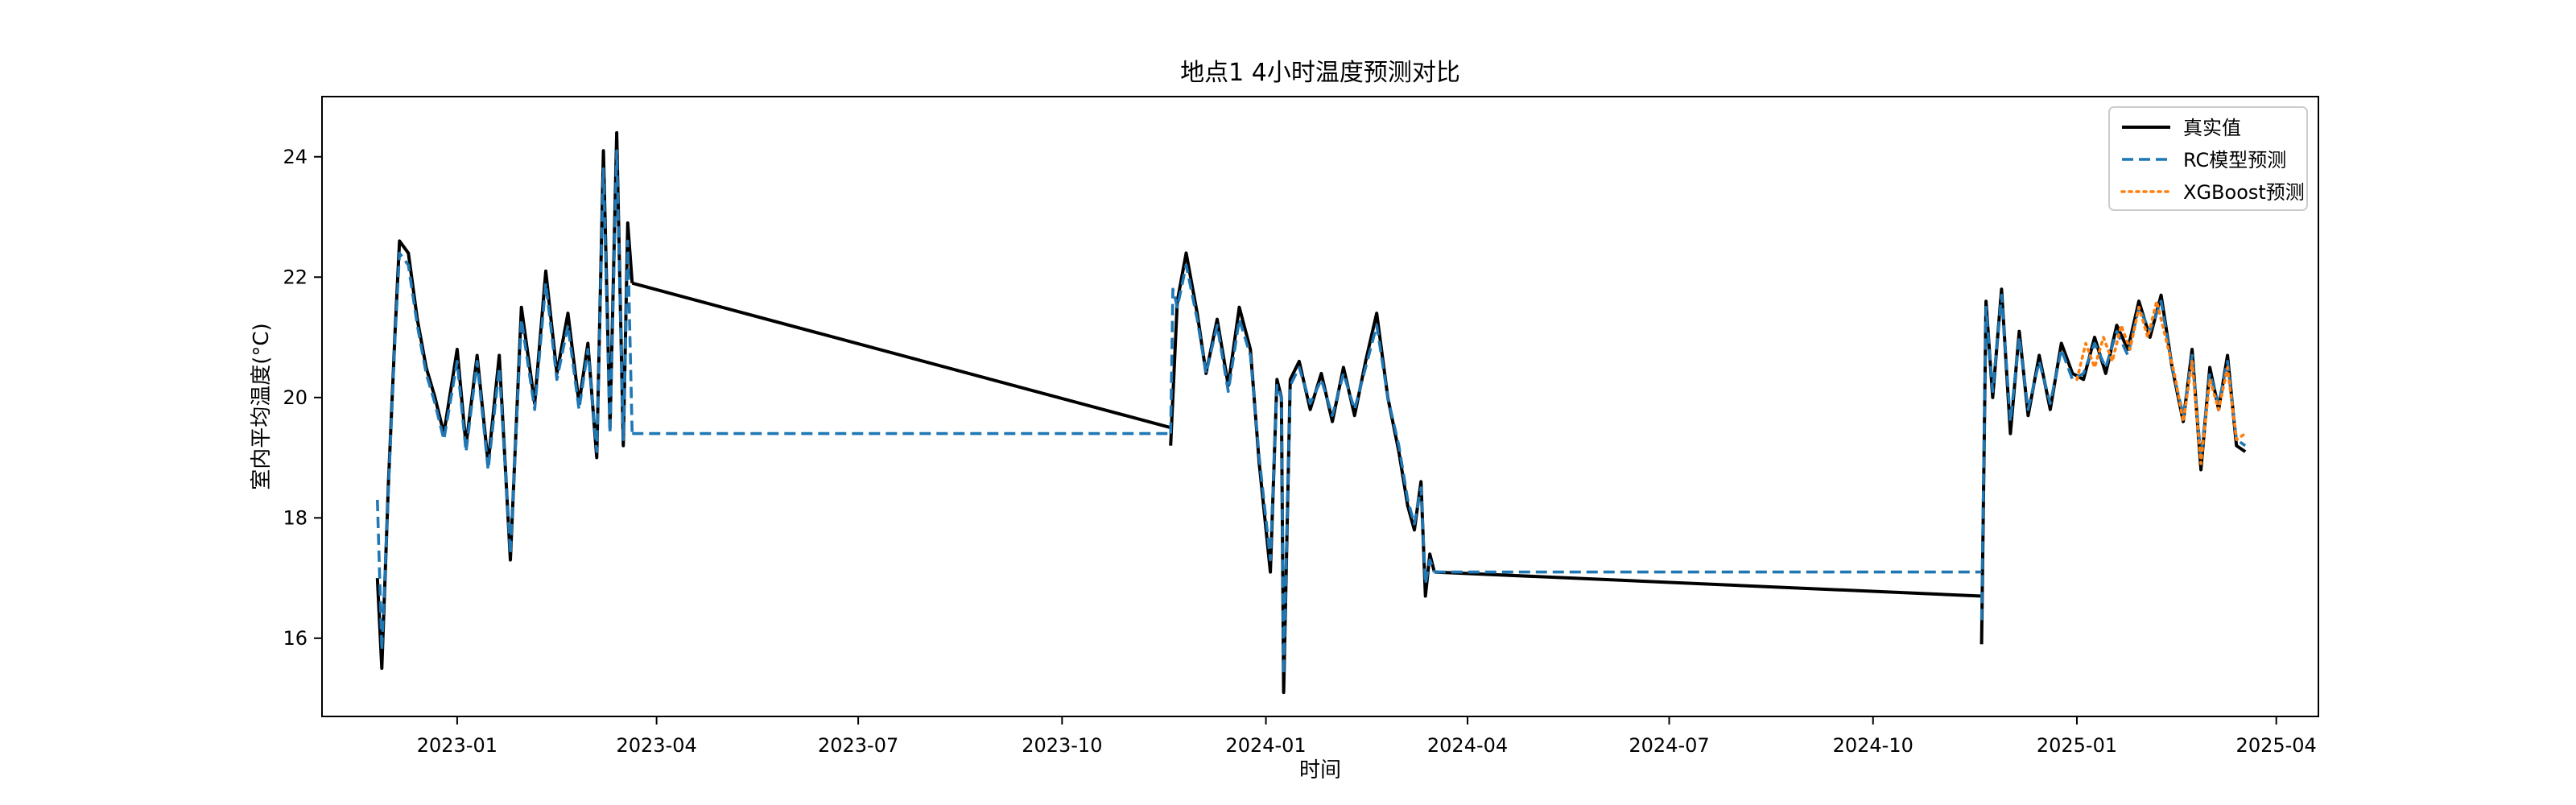 The height and width of the screenshot is (805, 2576). What do you see at coordinates (1265, 745) in the screenshot?
I see `x-tick-label: 2024-01` at bounding box center [1265, 745].